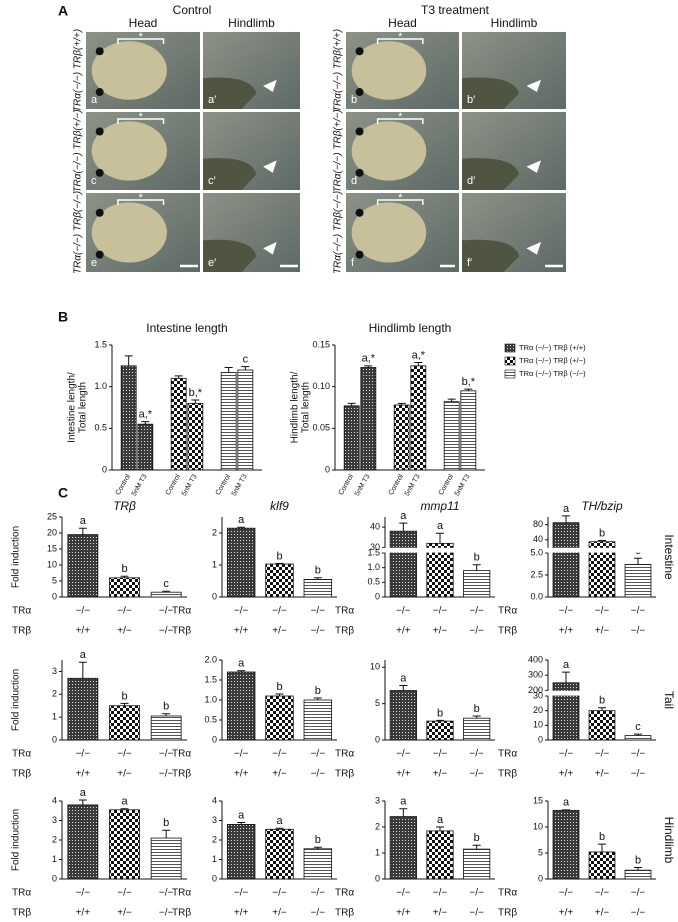  Describe the element at coordinates (410, 328) in the screenshot. I see `chart-title: Hindlimb length` at that location.